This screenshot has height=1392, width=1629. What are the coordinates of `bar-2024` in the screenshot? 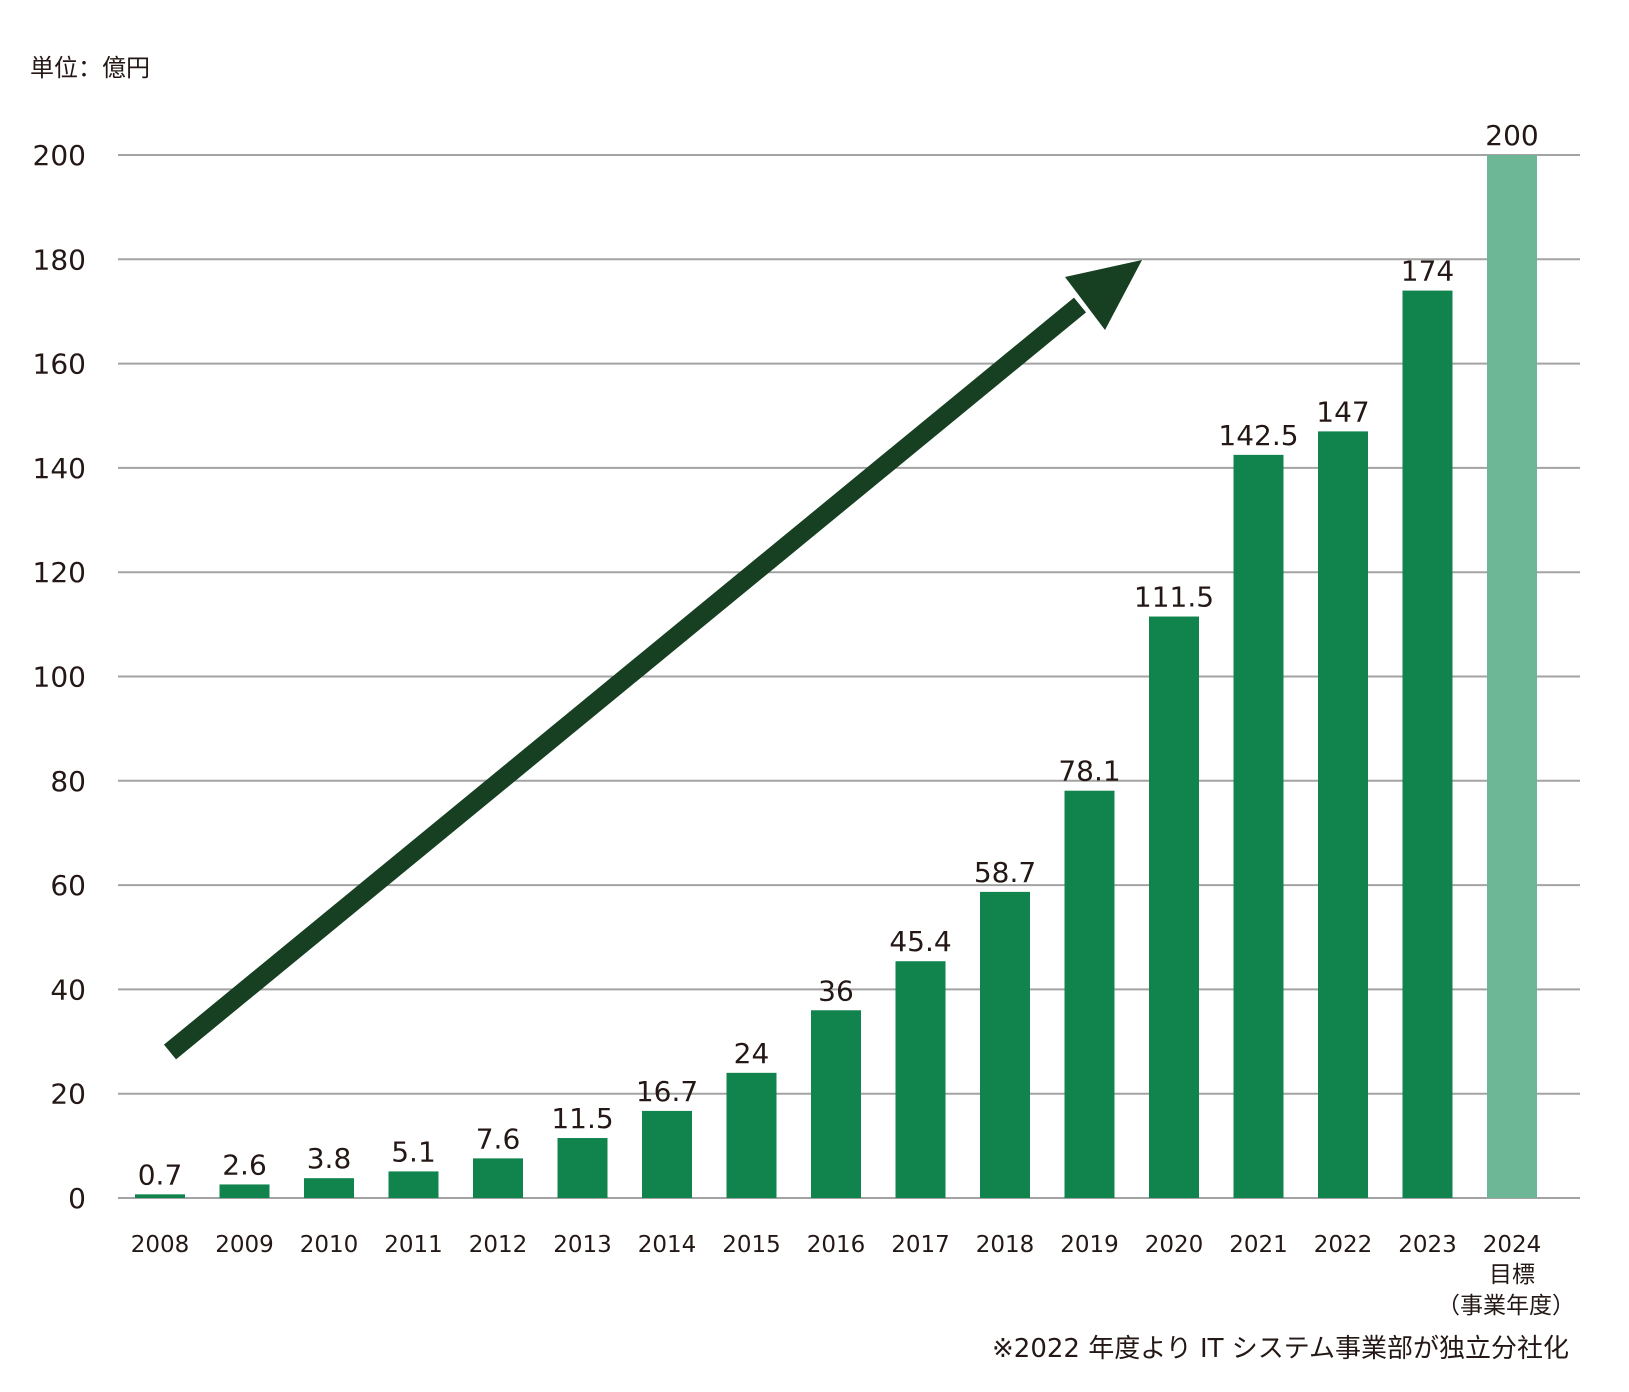 It's located at (1512, 676).